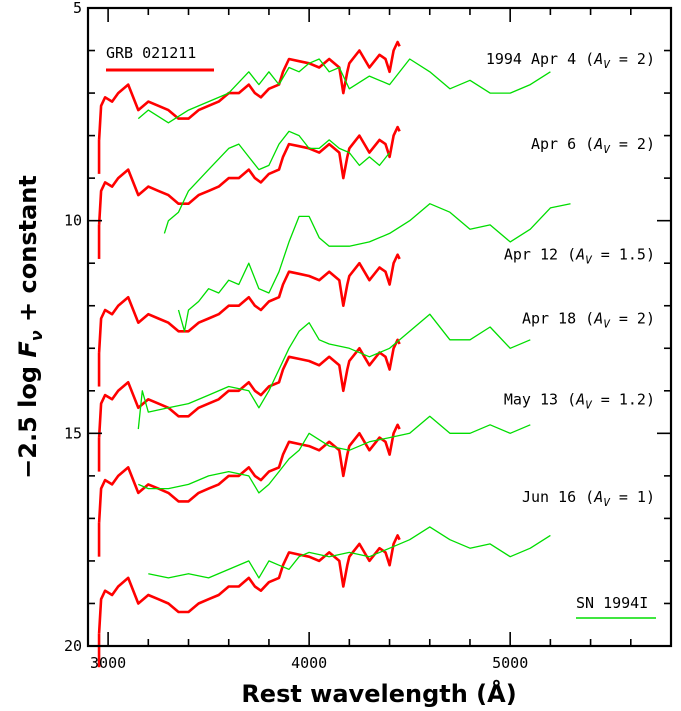 The width and height of the screenshot is (681, 711). Describe the element at coordinates (36, 335) in the screenshot. I see `y-axis-label-nu: ν` at that location.